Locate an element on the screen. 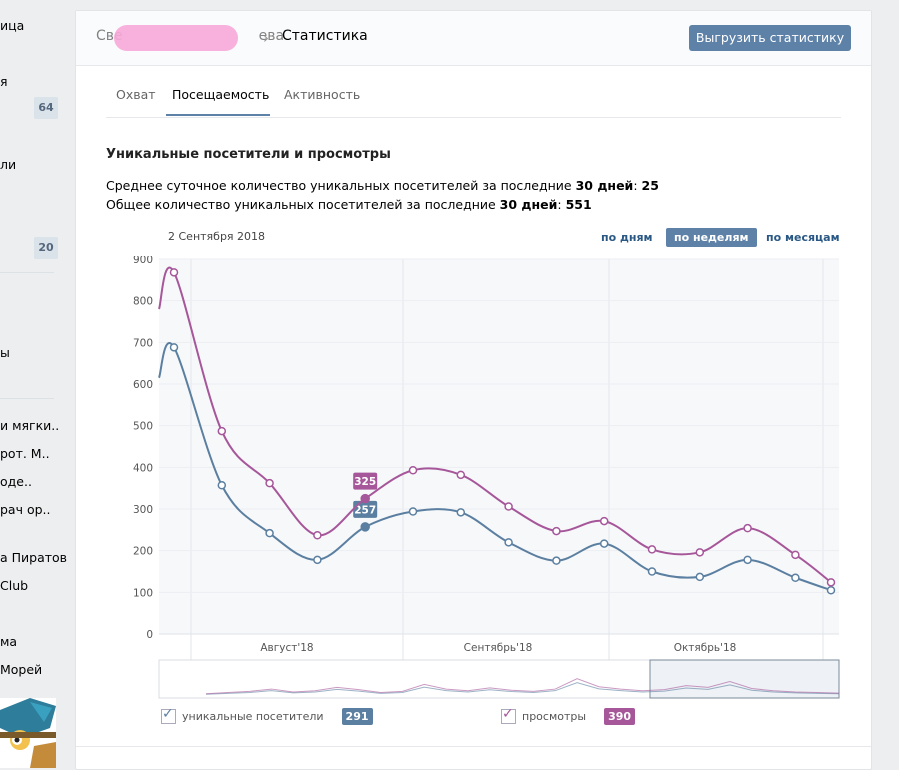  sidebar-item: а Пиратов is located at coordinates (34, 557).